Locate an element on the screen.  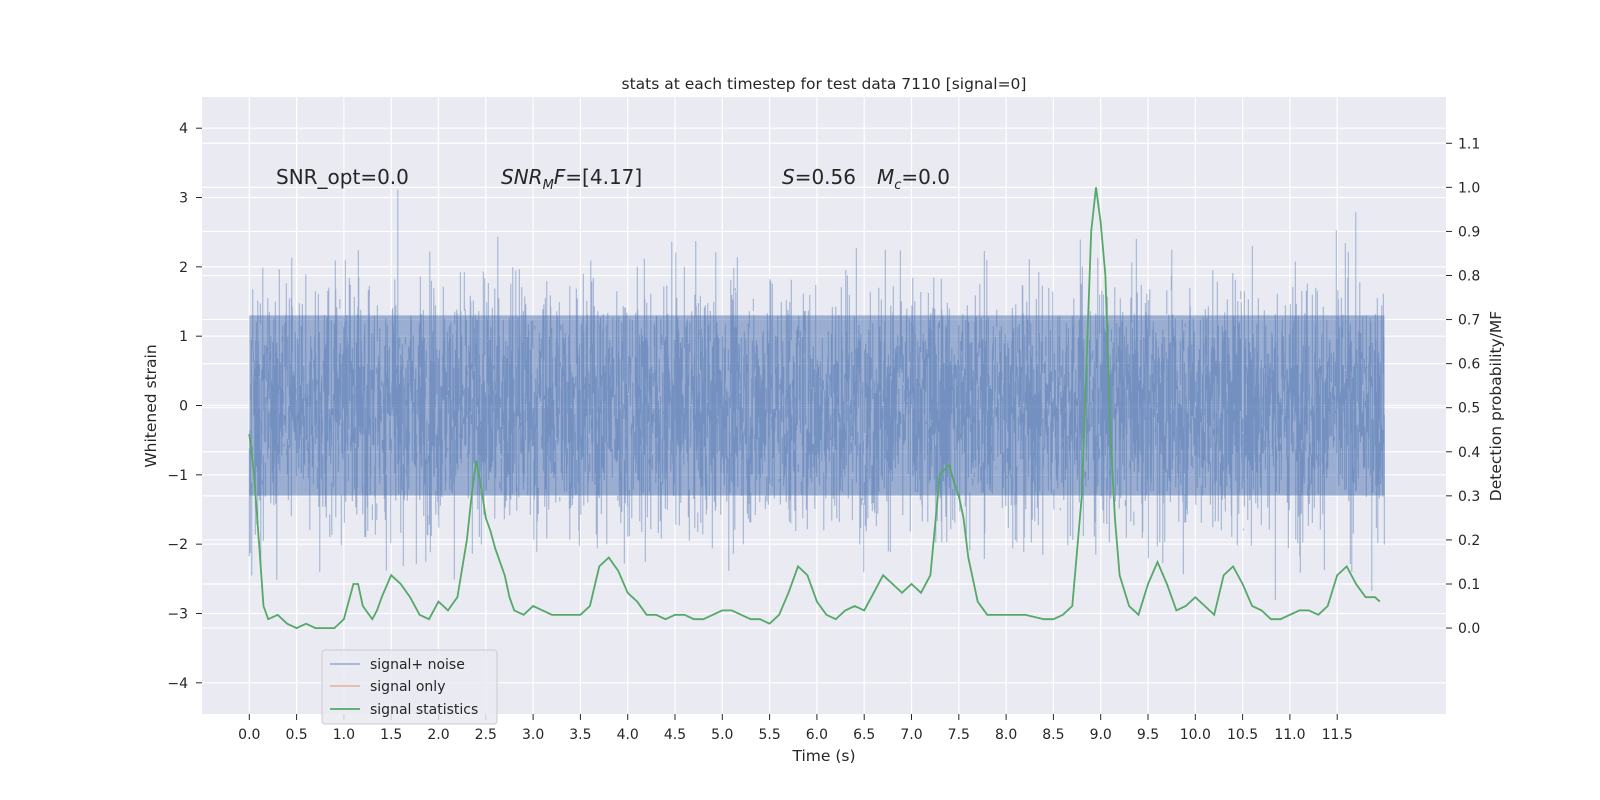
x-tick-label: 4.5 is located at coordinates (675, 735).